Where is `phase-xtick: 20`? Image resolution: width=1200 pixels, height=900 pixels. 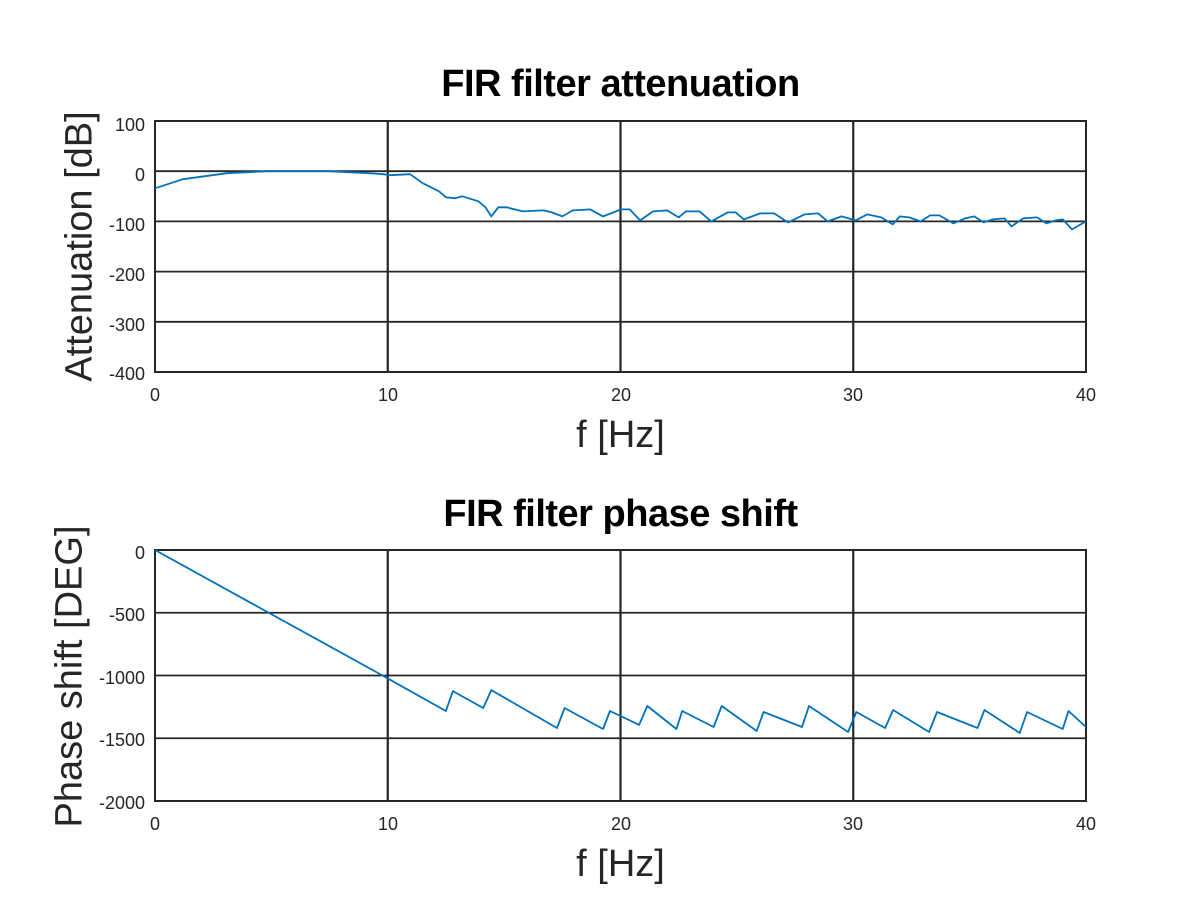 phase-xtick: 20 is located at coordinates (621, 824).